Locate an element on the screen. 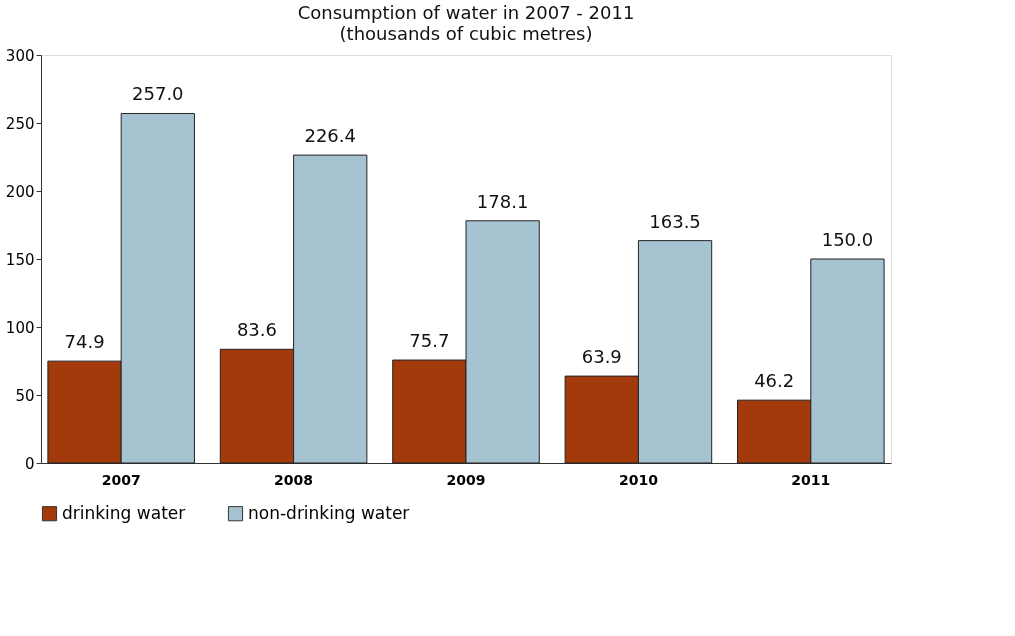 The image size is (1015, 636). y-tick-label: 250 is located at coordinates (20, 123).